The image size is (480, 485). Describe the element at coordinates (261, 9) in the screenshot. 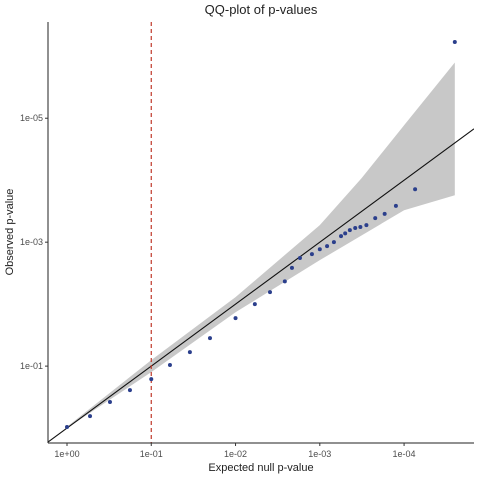

I see `chart-title: QQ-plot of p-values` at that location.